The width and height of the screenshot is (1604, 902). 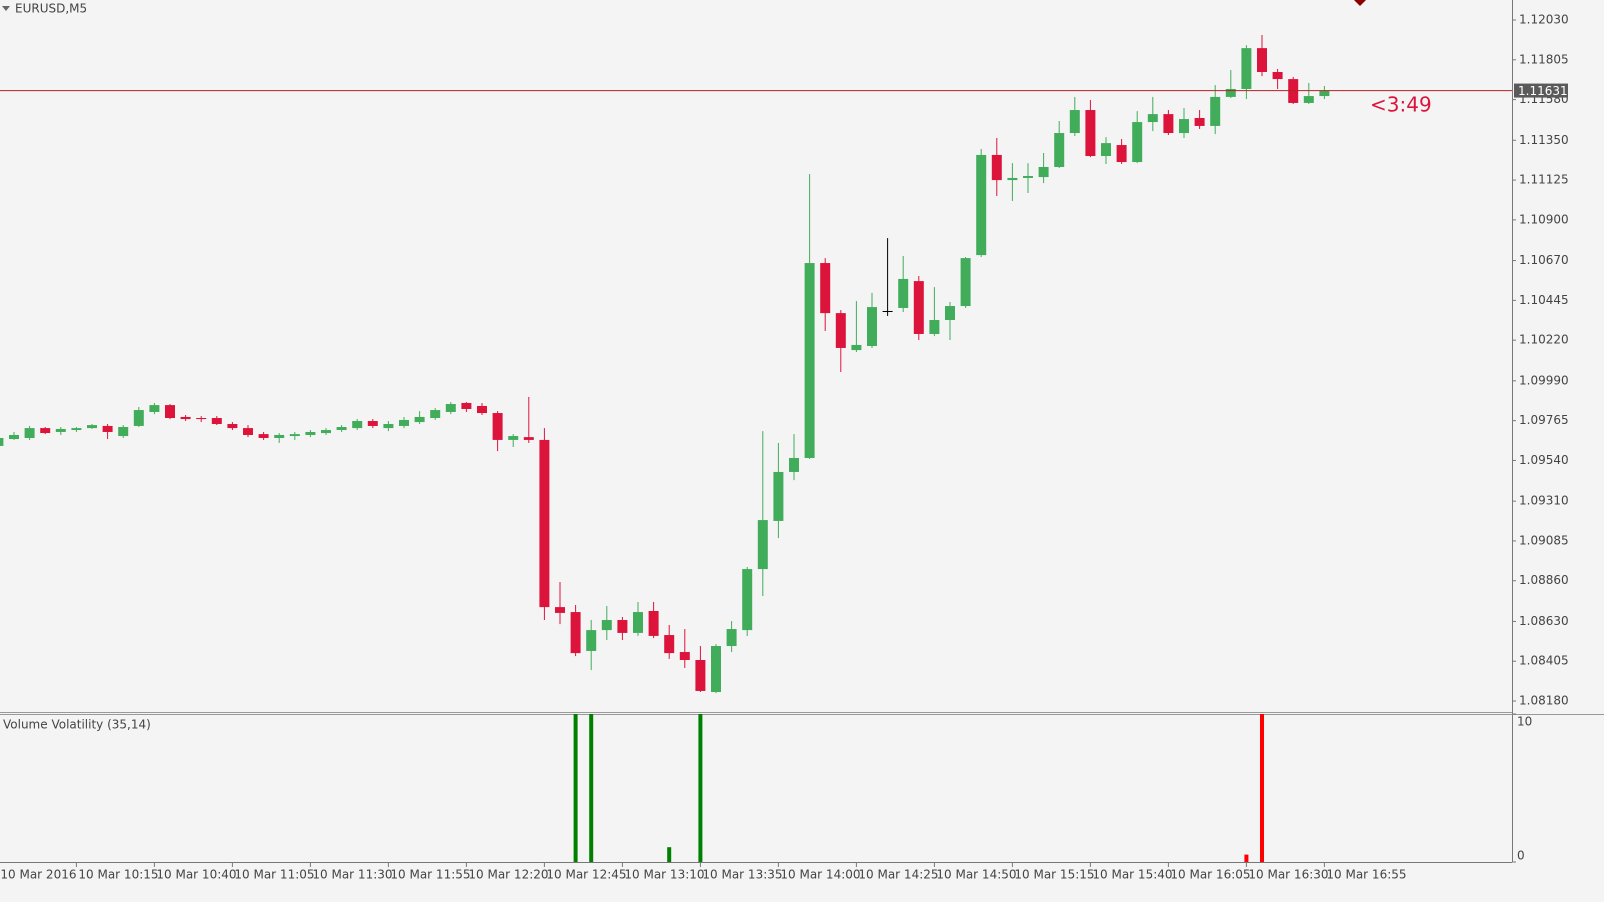 What do you see at coordinates (1210, 875) in the screenshot?
I see `x-tick-label: 10 Mar 16:05` at bounding box center [1210, 875].